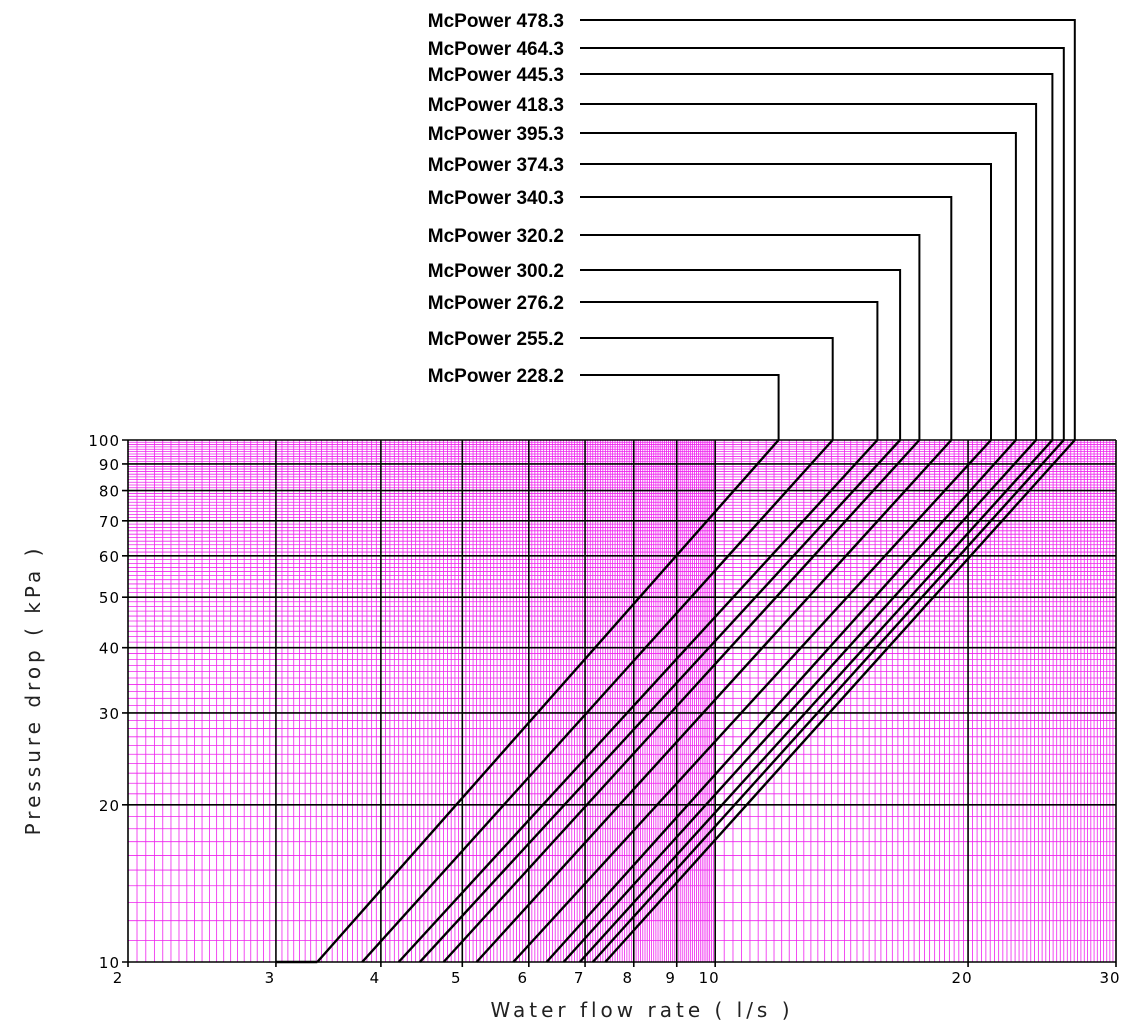  I want to click on y-axis-title: Pressure drop ( kPa ), so click(33, 690).